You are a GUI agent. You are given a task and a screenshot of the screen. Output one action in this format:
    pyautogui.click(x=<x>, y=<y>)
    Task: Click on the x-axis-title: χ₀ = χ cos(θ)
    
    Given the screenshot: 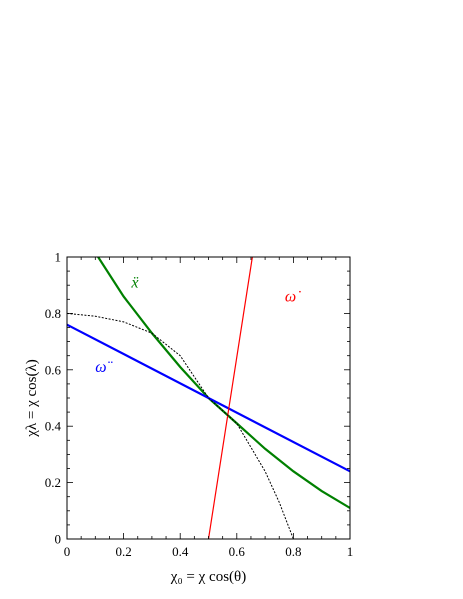 What is the action you would take?
    pyautogui.click(x=208, y=577)
    